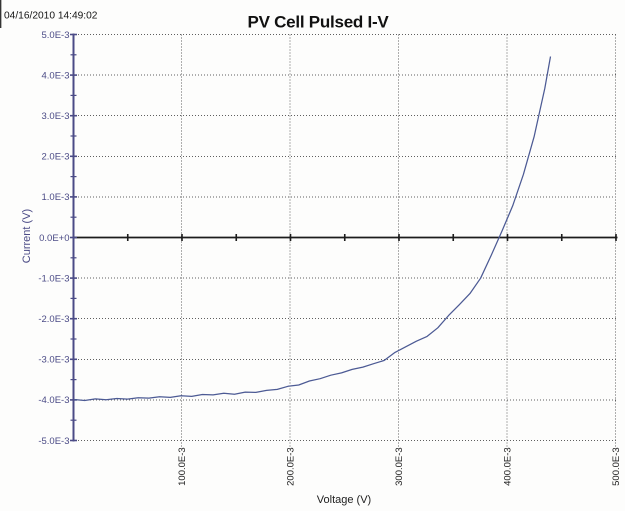  I want to click on svg-text: 2.0E-3, so click(56, 157).